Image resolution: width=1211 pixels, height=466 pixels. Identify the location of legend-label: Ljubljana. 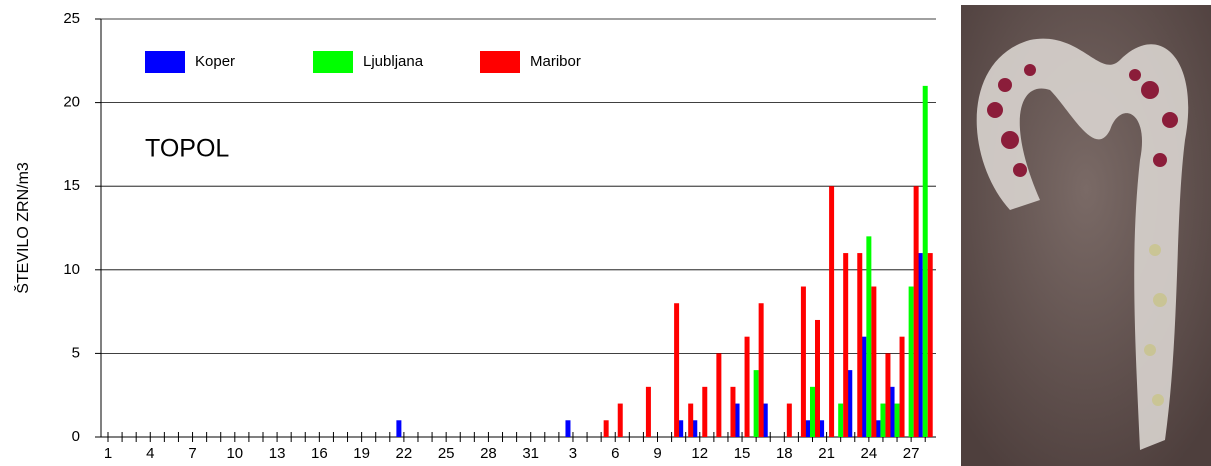
(393, 61).